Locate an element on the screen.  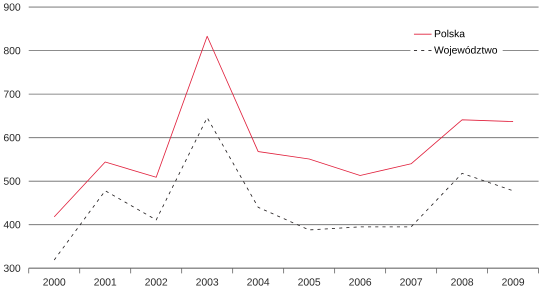
y-tick-label: 900 is located at coordinates (12, 7).